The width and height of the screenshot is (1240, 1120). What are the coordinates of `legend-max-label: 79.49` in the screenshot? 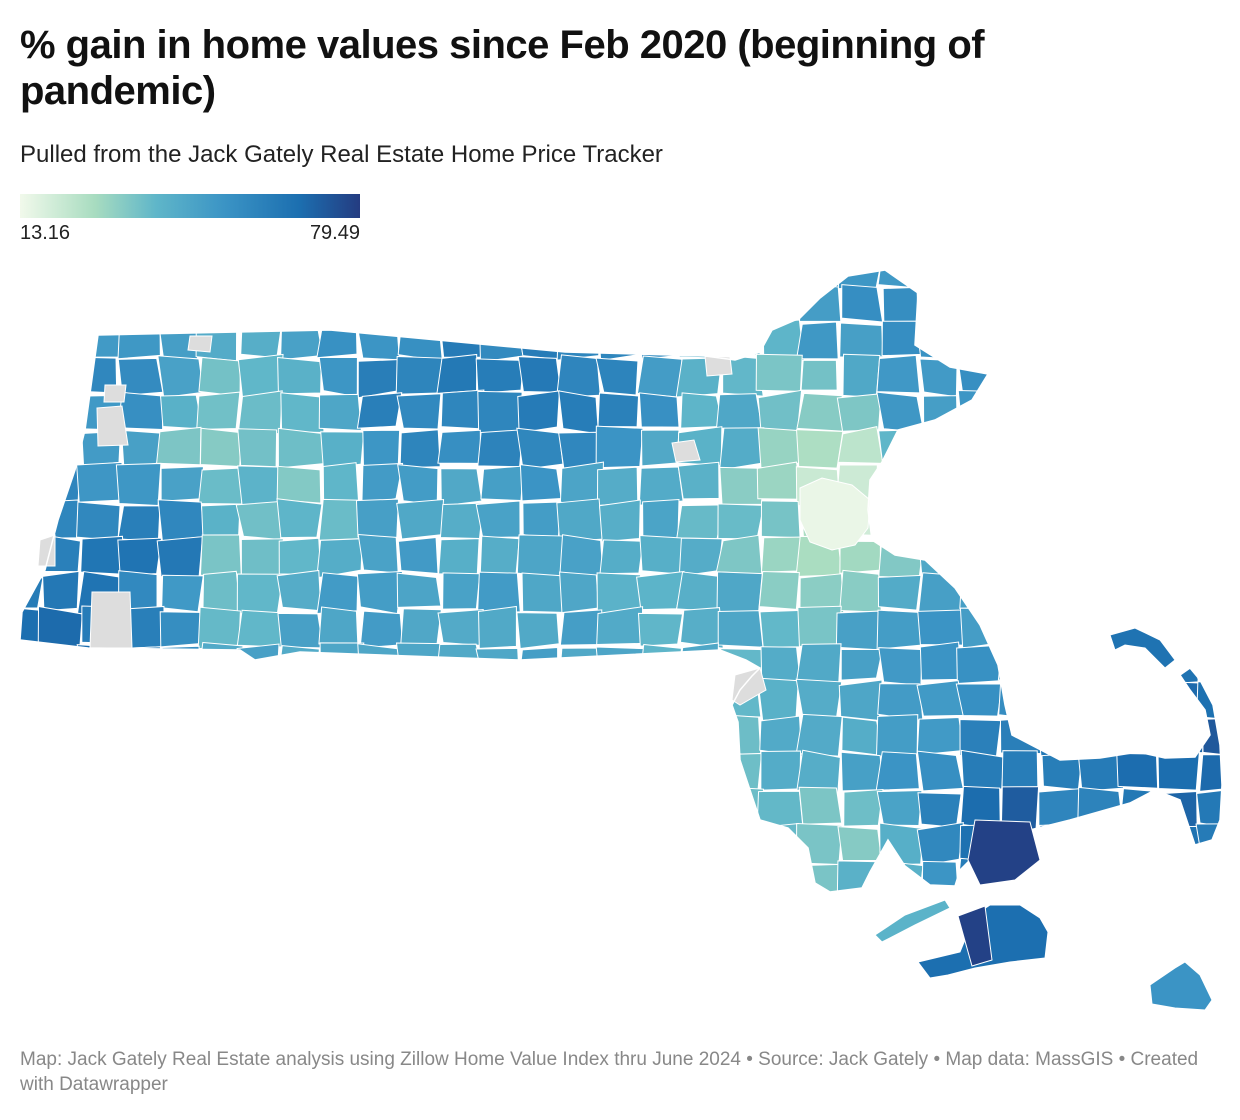 It's located at (334, 233).